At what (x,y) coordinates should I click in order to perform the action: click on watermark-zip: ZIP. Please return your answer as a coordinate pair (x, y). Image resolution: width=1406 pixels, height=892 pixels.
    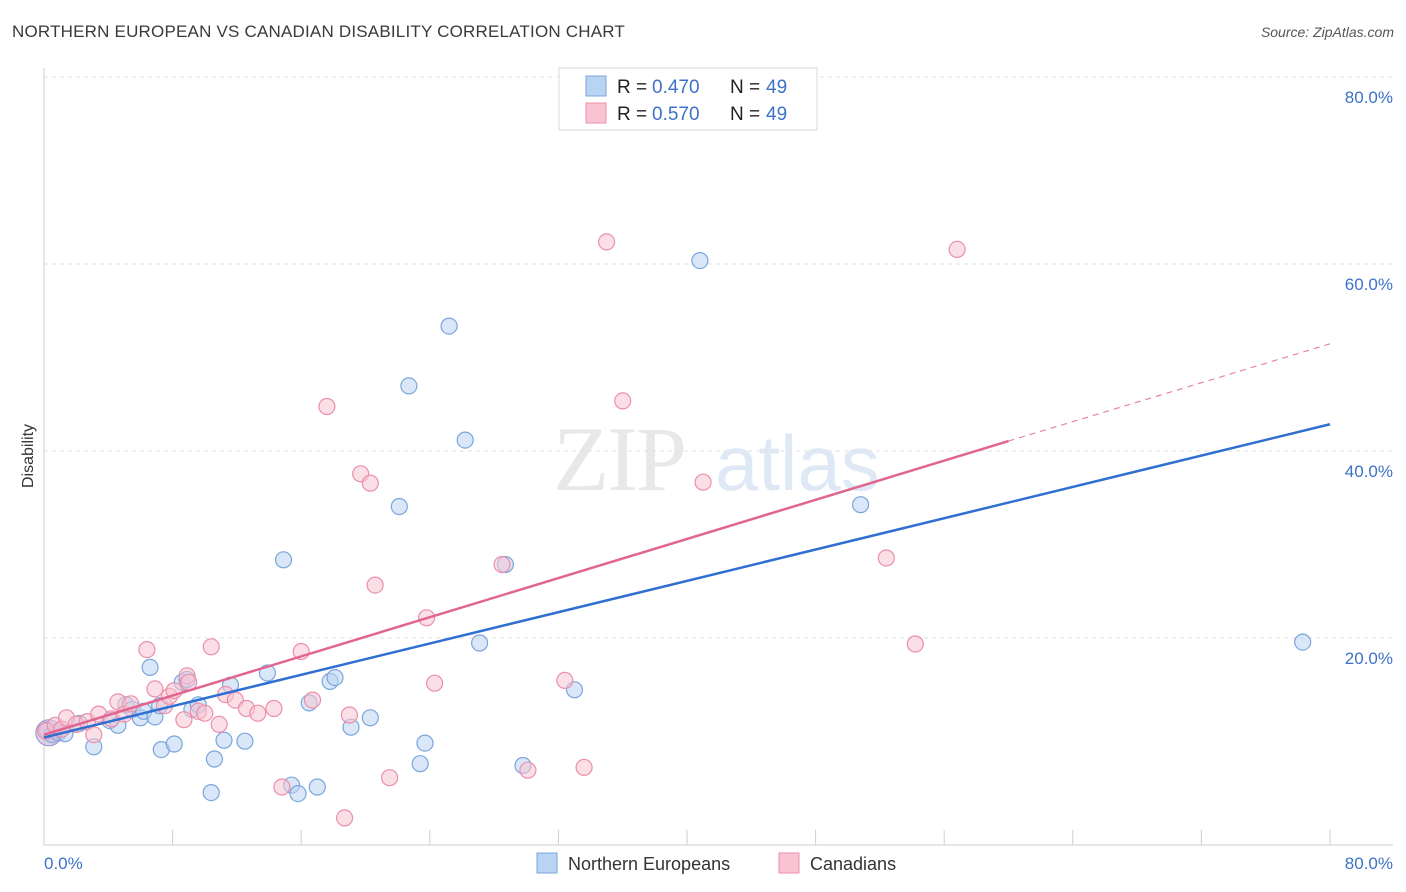
    Looking at the image, I should click on (619, 459).